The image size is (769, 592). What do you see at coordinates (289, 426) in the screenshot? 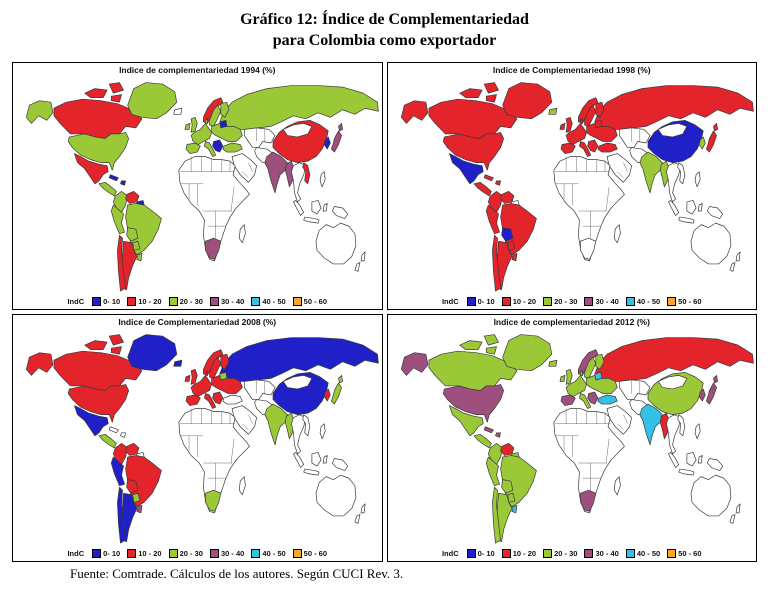
I see `region-myanmar` at bounding box center [289, 426].